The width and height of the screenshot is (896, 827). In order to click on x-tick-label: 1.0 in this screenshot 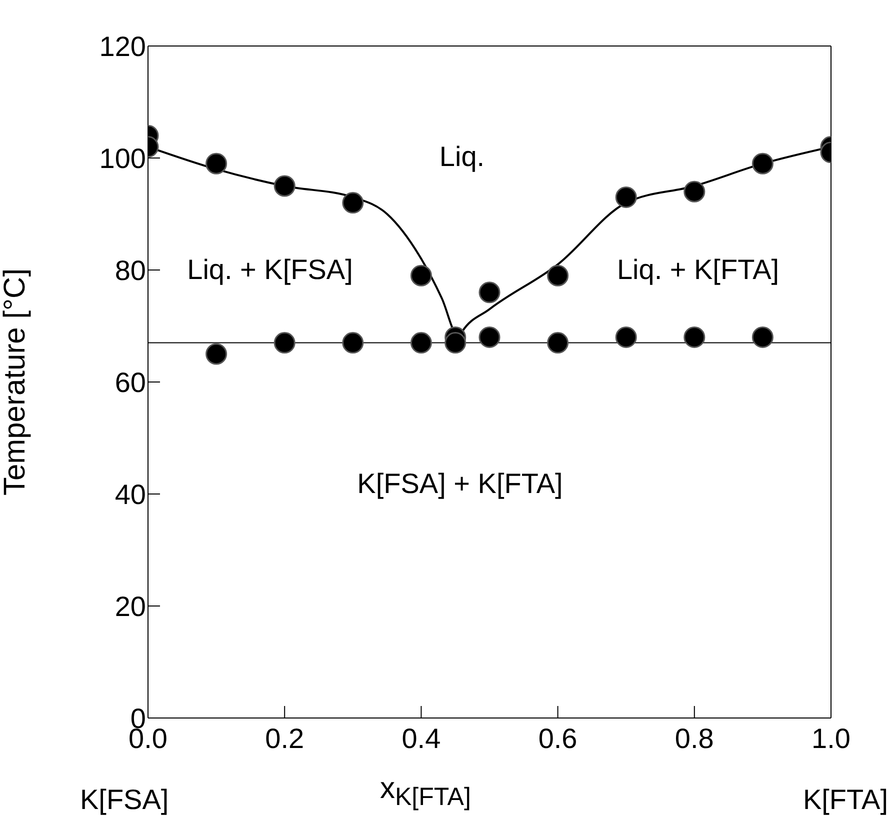, I will do `click(831, 738)`.